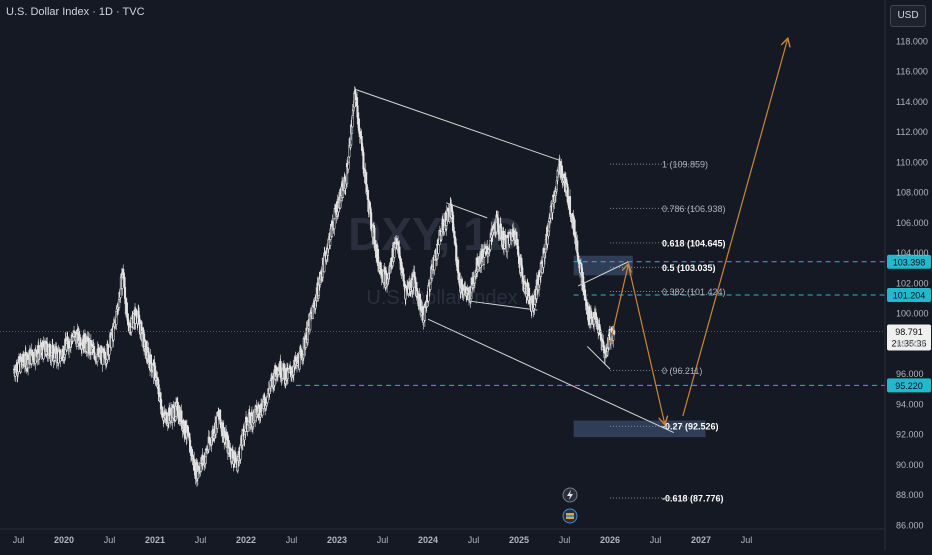 This screenshot has width=932, height=555. What do you see at coordinates (694, 243) in the screenshot?
I see `fib-level-label: 0.618 (104.645)` at bounding box center [694, 243].